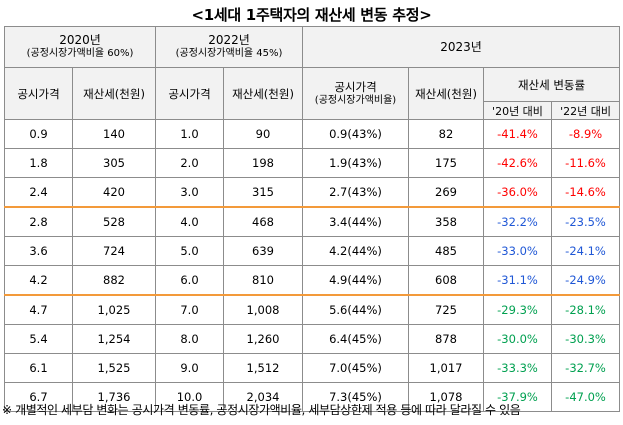 The height and width of the screenshot is (425, 623). What do you see at coordinates (189, 163) in the screenshot?
I see `cell-p22: 2.0` at bounding box center [189, 163].